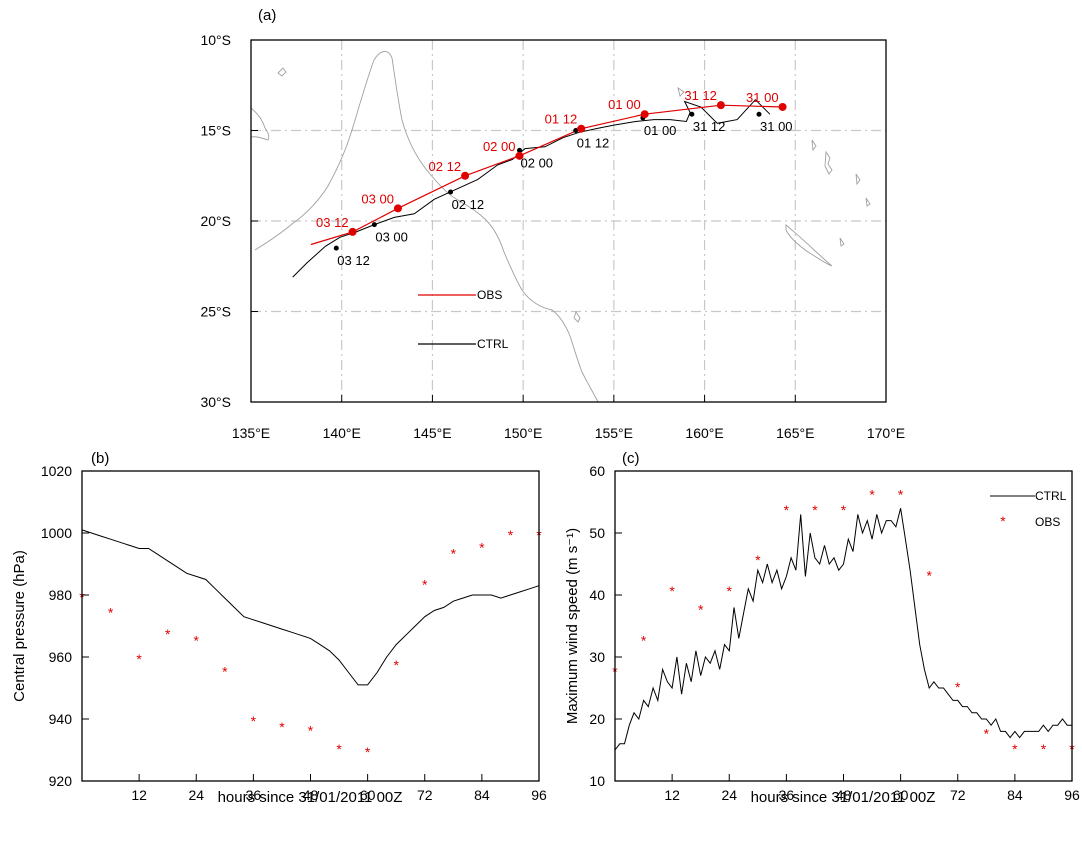 This screenshot has width=1082, height=860. What do you see at coordinates (196, 795) in the screenshot?
I see `panel-b-xtick-label: 24` at bounding box center [196, 795].